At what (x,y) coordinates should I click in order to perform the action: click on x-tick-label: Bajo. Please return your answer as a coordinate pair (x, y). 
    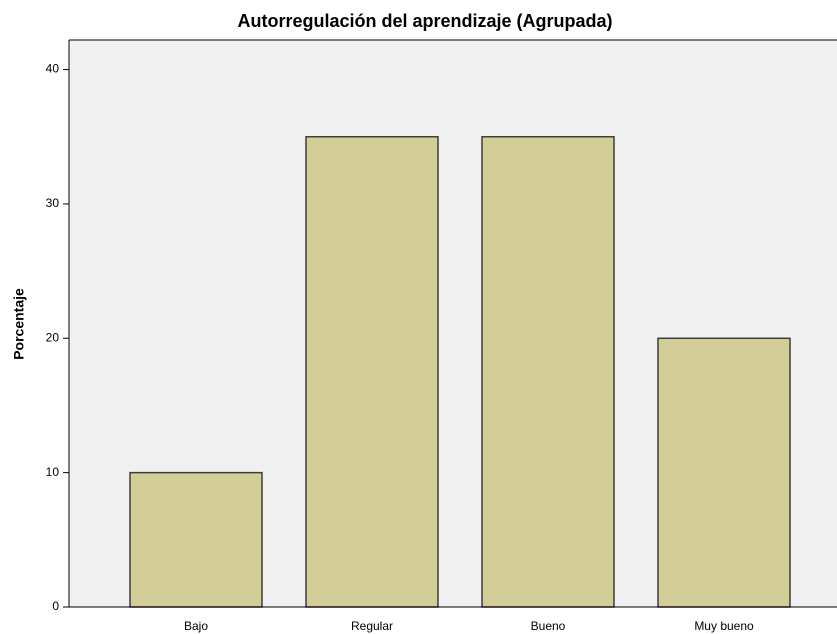
    Looking at the image, I should click on (196, 626).